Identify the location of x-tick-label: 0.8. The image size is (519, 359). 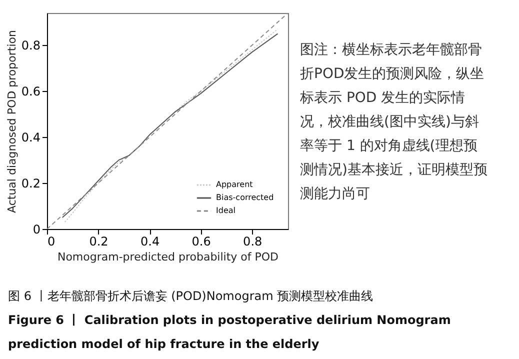
(252, 241).